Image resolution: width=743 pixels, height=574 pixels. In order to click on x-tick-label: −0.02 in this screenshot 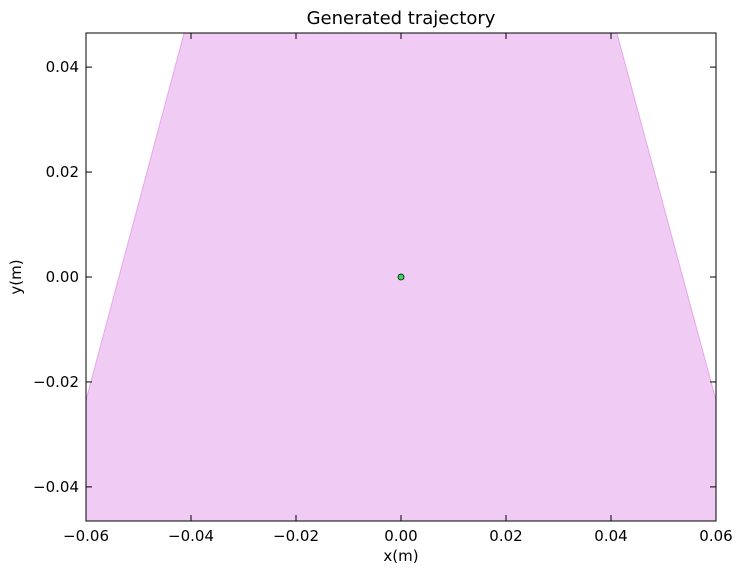, I will do `click(296, 536)`.